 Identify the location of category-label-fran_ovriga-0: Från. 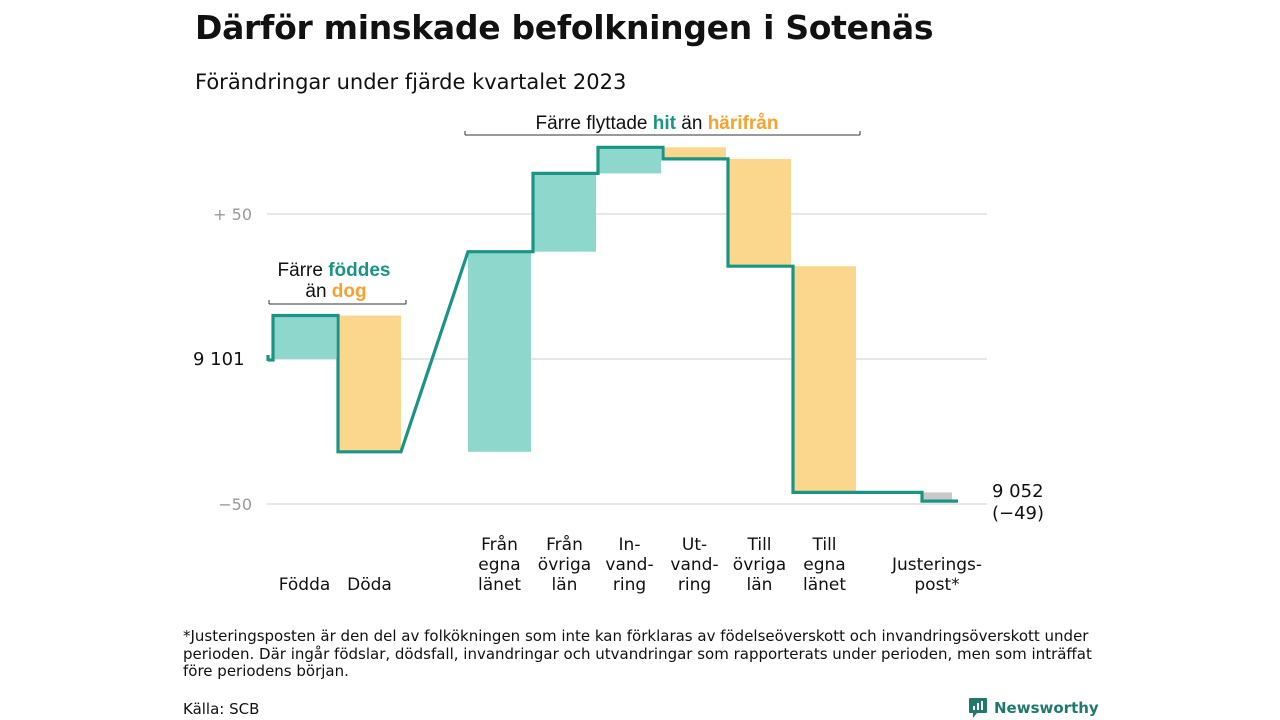
(564, 544).